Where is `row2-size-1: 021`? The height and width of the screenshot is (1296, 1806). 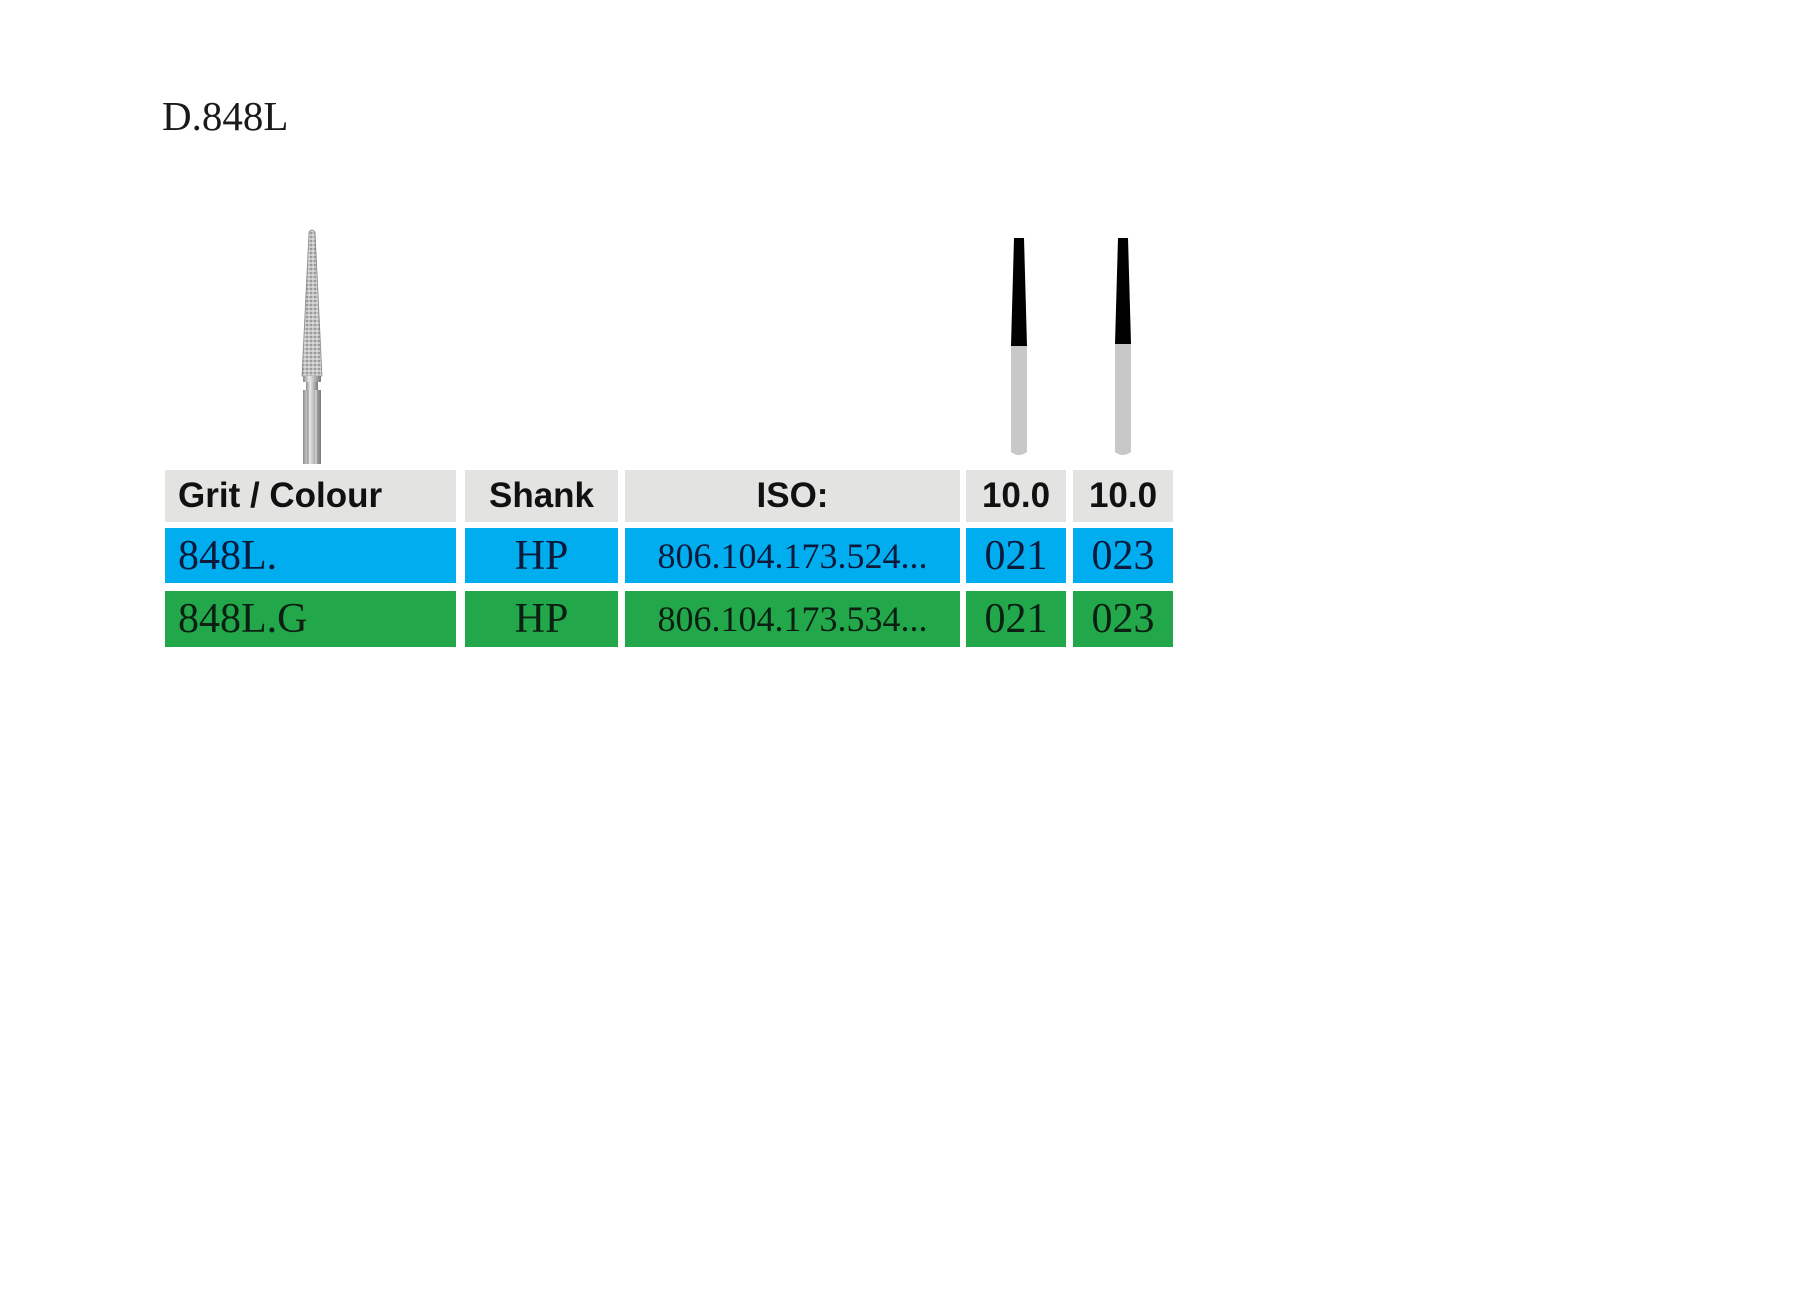 row2-size-1: 021 is located at coordinates (1016, 619).